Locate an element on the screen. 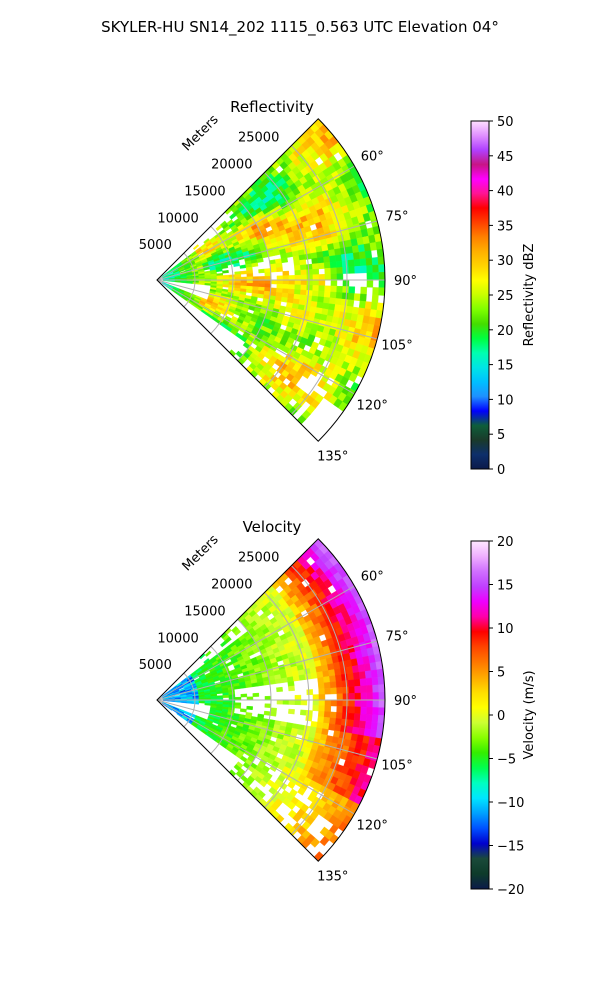 This screenshot has width=600, height=1000. colorbar-tick-label: 5 is located at coordinates (501, 673).